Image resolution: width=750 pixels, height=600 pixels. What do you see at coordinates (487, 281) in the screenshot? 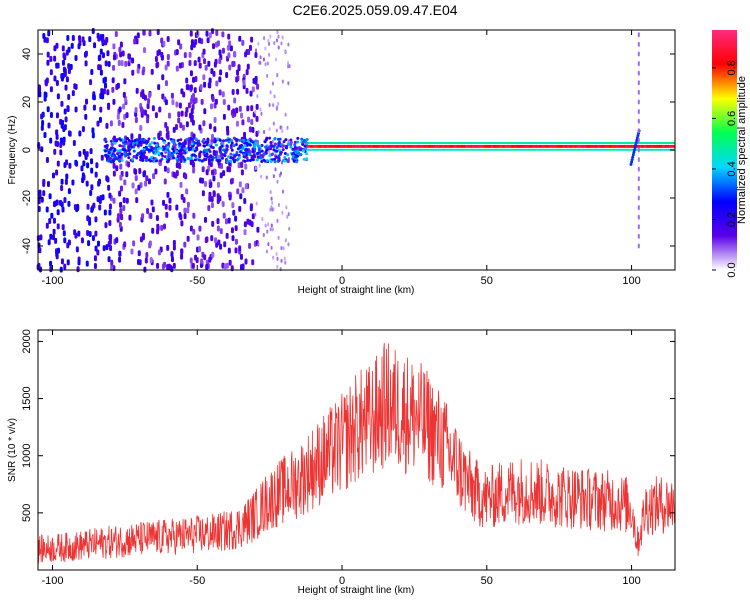
I see `x-tick-label: 50` at bounding box center [487, 281].